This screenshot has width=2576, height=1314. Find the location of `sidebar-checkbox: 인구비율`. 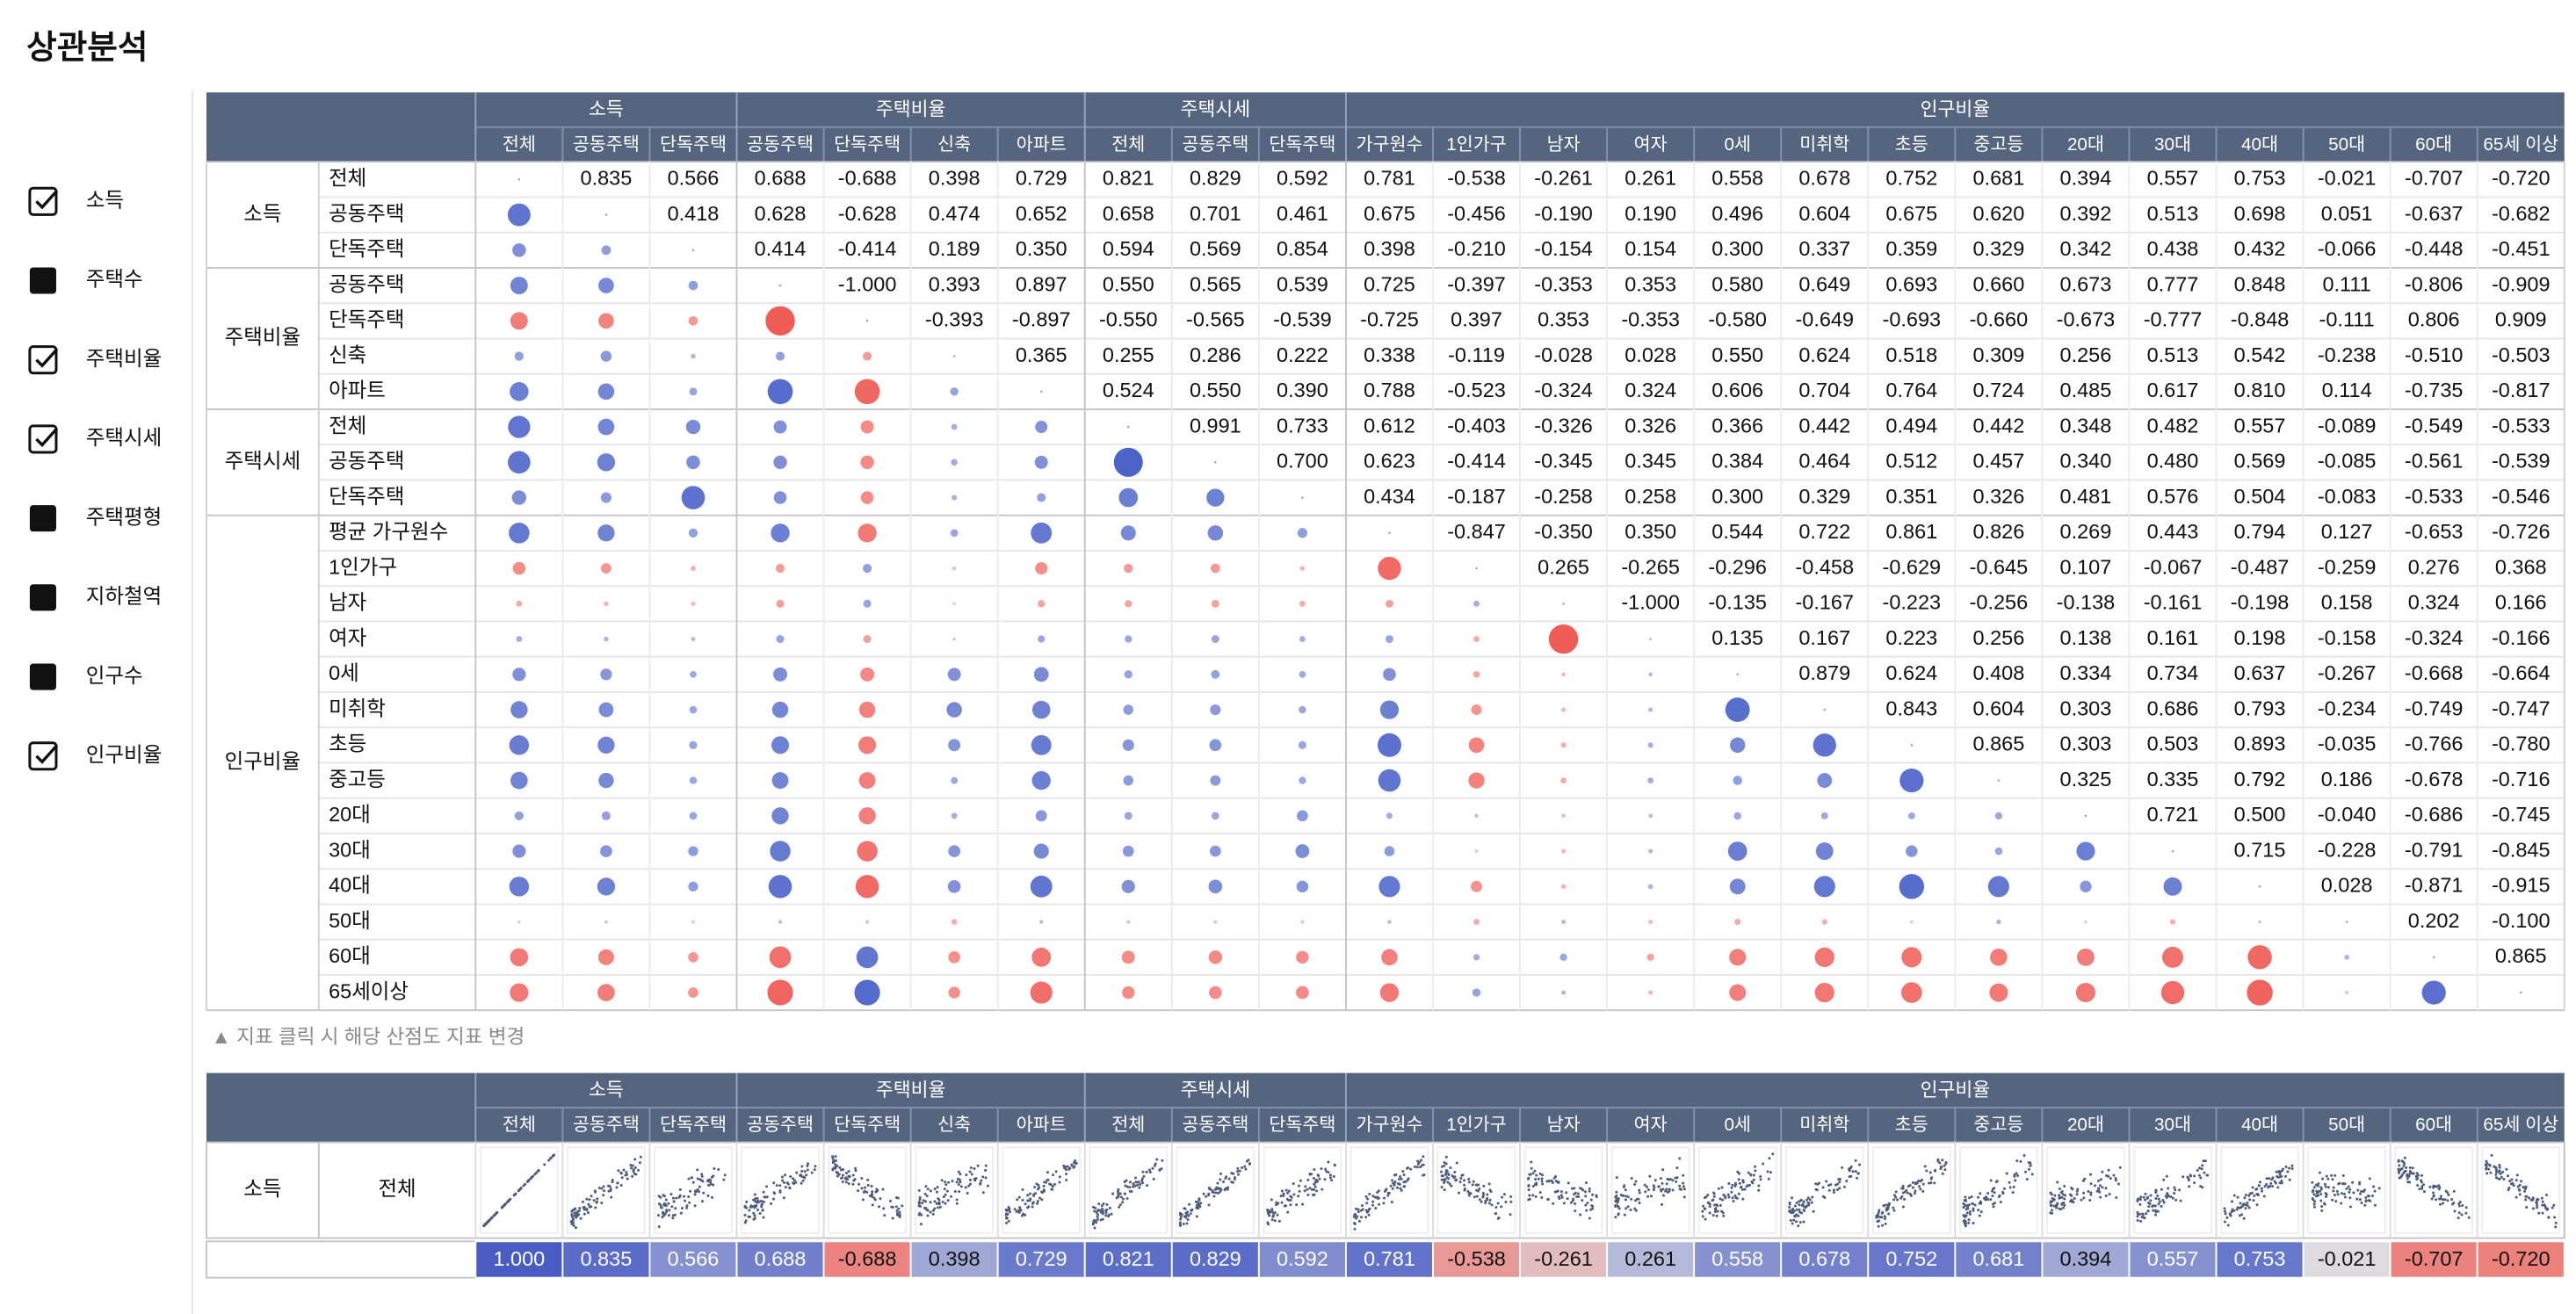

sidebar-checkbox: 인구비율 is located at coordinates (95, 756).